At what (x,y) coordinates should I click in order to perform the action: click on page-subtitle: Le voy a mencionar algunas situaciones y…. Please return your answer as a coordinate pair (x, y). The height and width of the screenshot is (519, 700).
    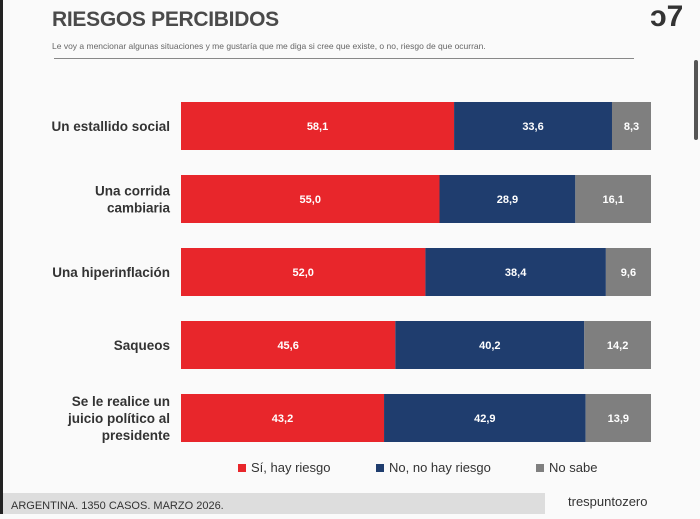
    Looking at the image, I should click on (269, 46).